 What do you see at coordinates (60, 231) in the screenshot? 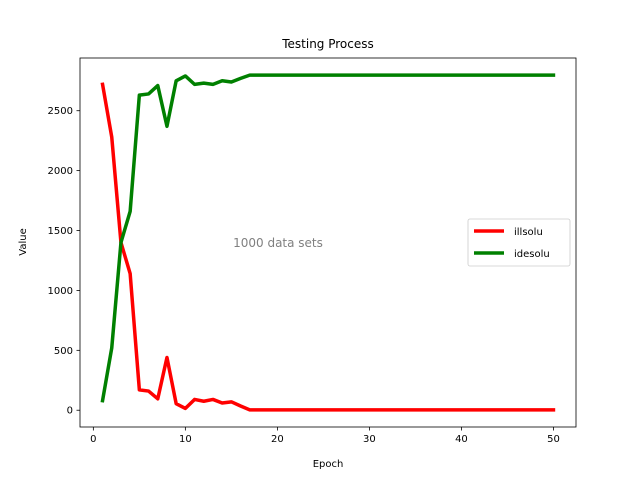
I see `y-tick-label: 1500` at bounding box center [60, 231].